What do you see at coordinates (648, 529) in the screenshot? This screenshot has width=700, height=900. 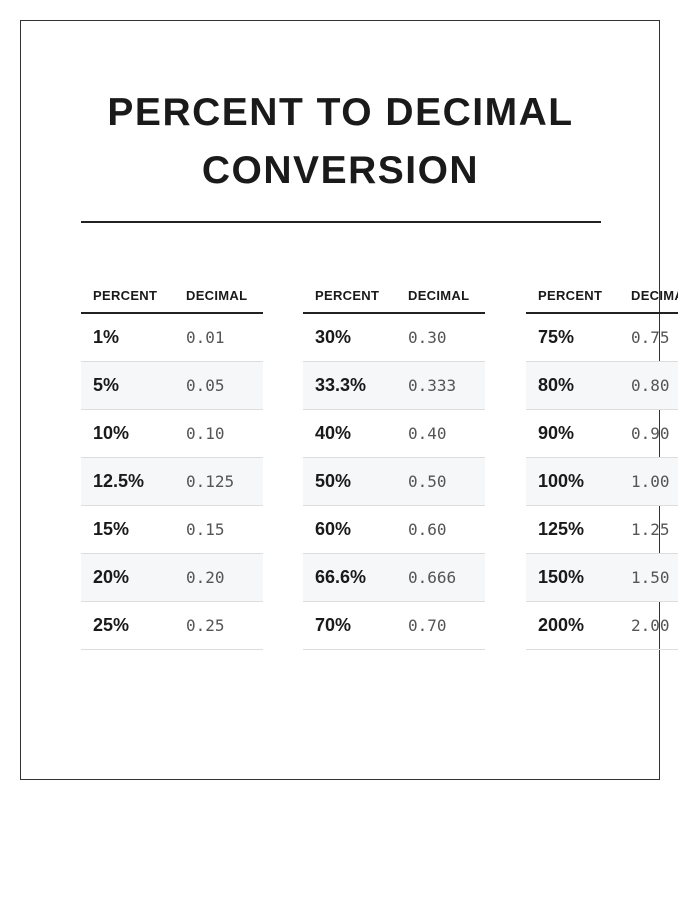 I see `decimal-cell: 1.25` at bounding box center [648, 529].